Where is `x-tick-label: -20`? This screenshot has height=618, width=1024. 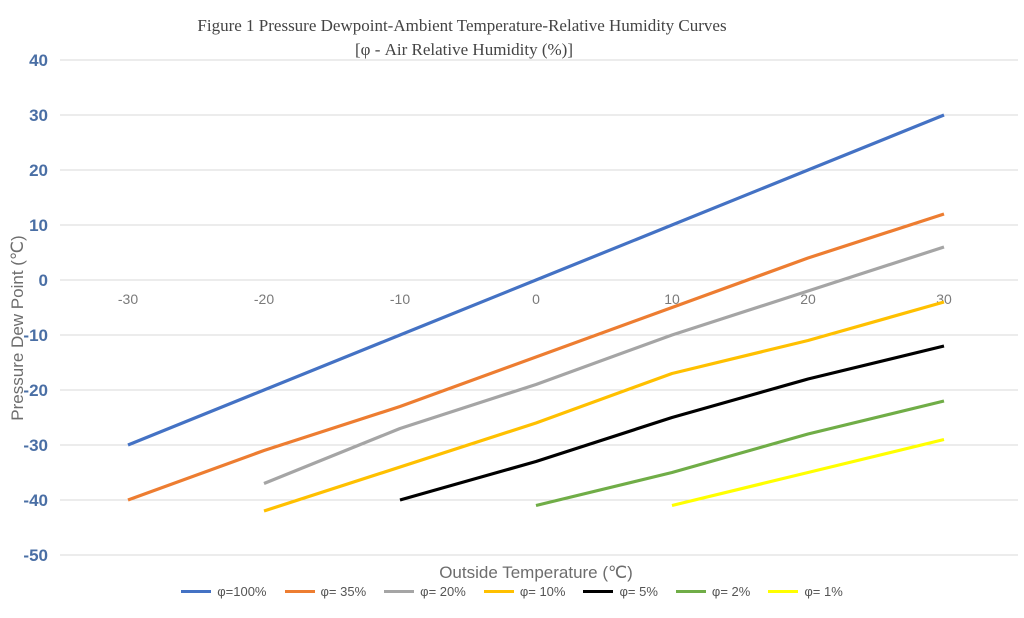 x-tick-label: -20 is located at coordinates (264, 299).